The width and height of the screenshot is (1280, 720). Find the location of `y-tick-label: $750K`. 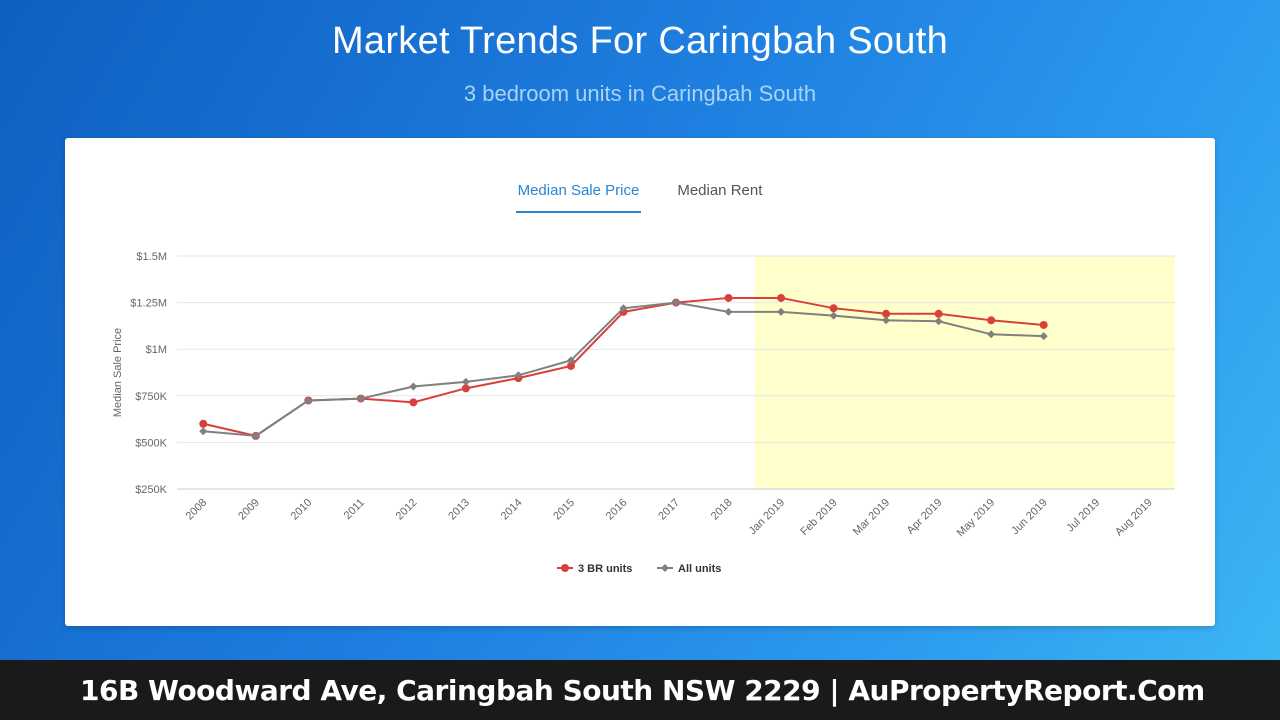

y-tick-label: $750K is located at coordinates (151, 397).